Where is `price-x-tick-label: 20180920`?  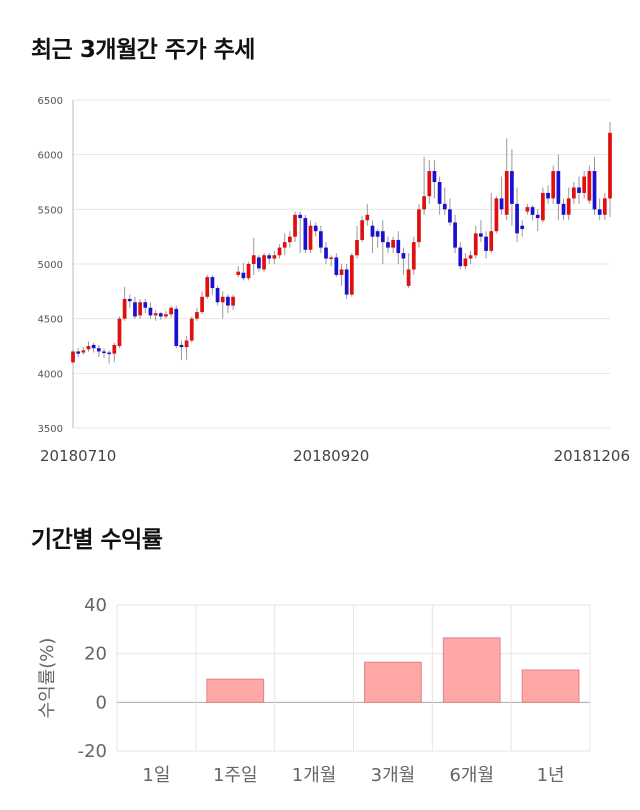
price-x-tick-label: 20180920 is located at coordinates (331, 456).